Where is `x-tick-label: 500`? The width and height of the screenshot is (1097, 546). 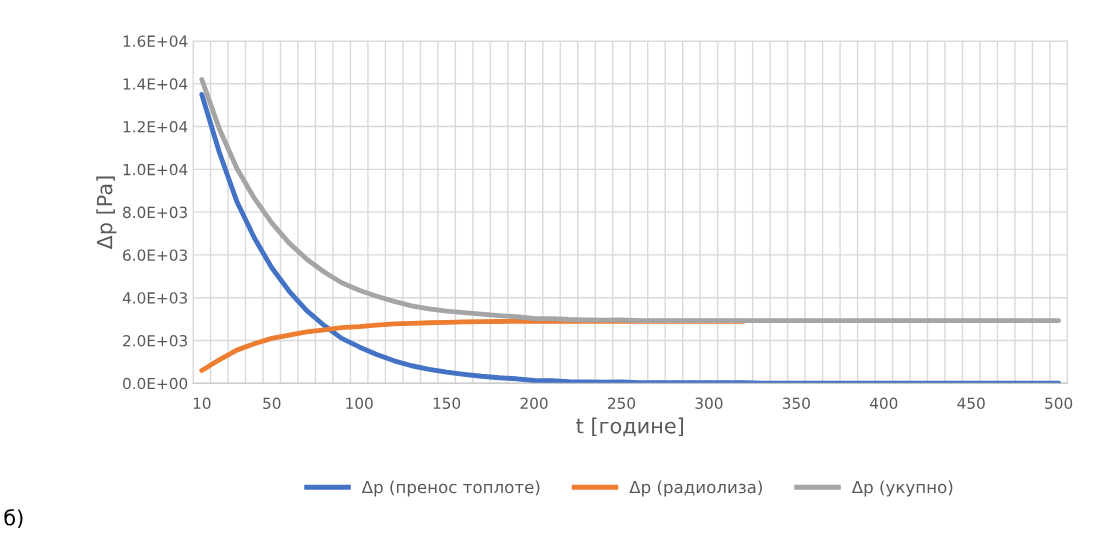 x-tick-label: 500 is located at coordinates (1059, 403).